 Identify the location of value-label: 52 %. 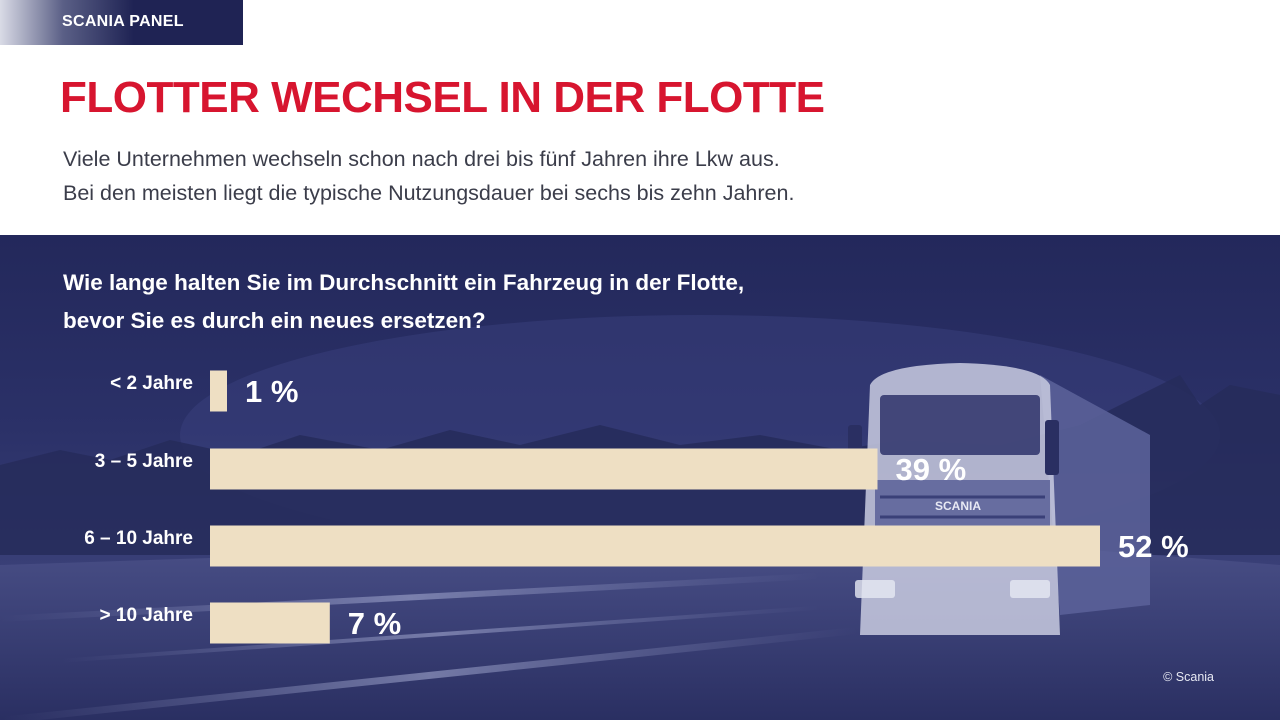
(1153, 546).